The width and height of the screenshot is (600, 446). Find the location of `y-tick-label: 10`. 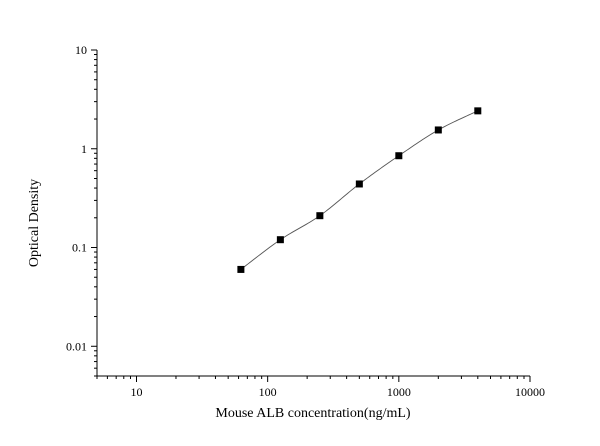

y-tick-label: 10 is located at coordinates (81, 50).